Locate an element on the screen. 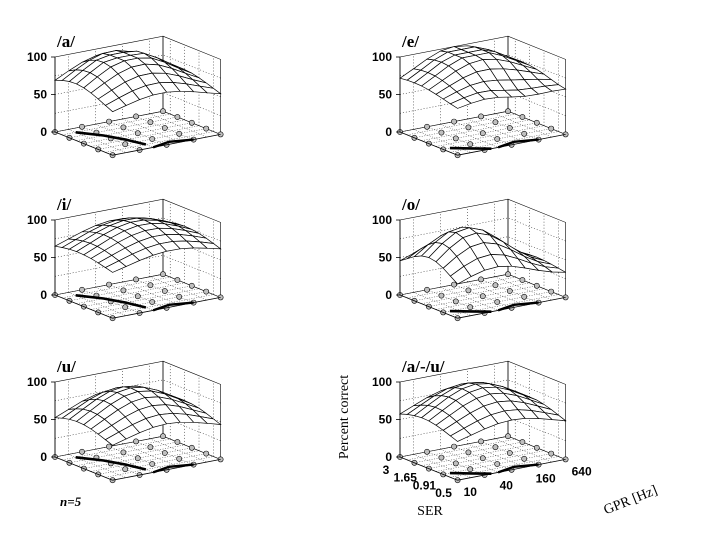  z-axis-label: Percent correct is located at coordinates (344, 417).